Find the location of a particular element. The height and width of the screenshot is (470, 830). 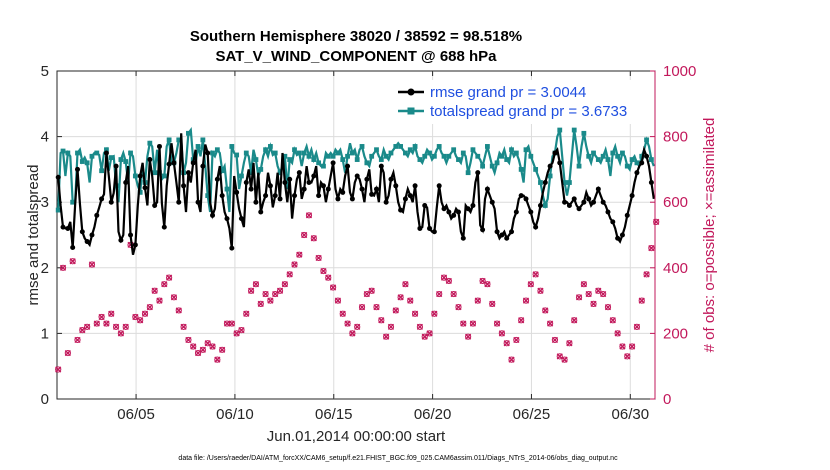

legend-label-totalspread: totalspread grand pr = 3.6733 is located at coordinates (528, 111).